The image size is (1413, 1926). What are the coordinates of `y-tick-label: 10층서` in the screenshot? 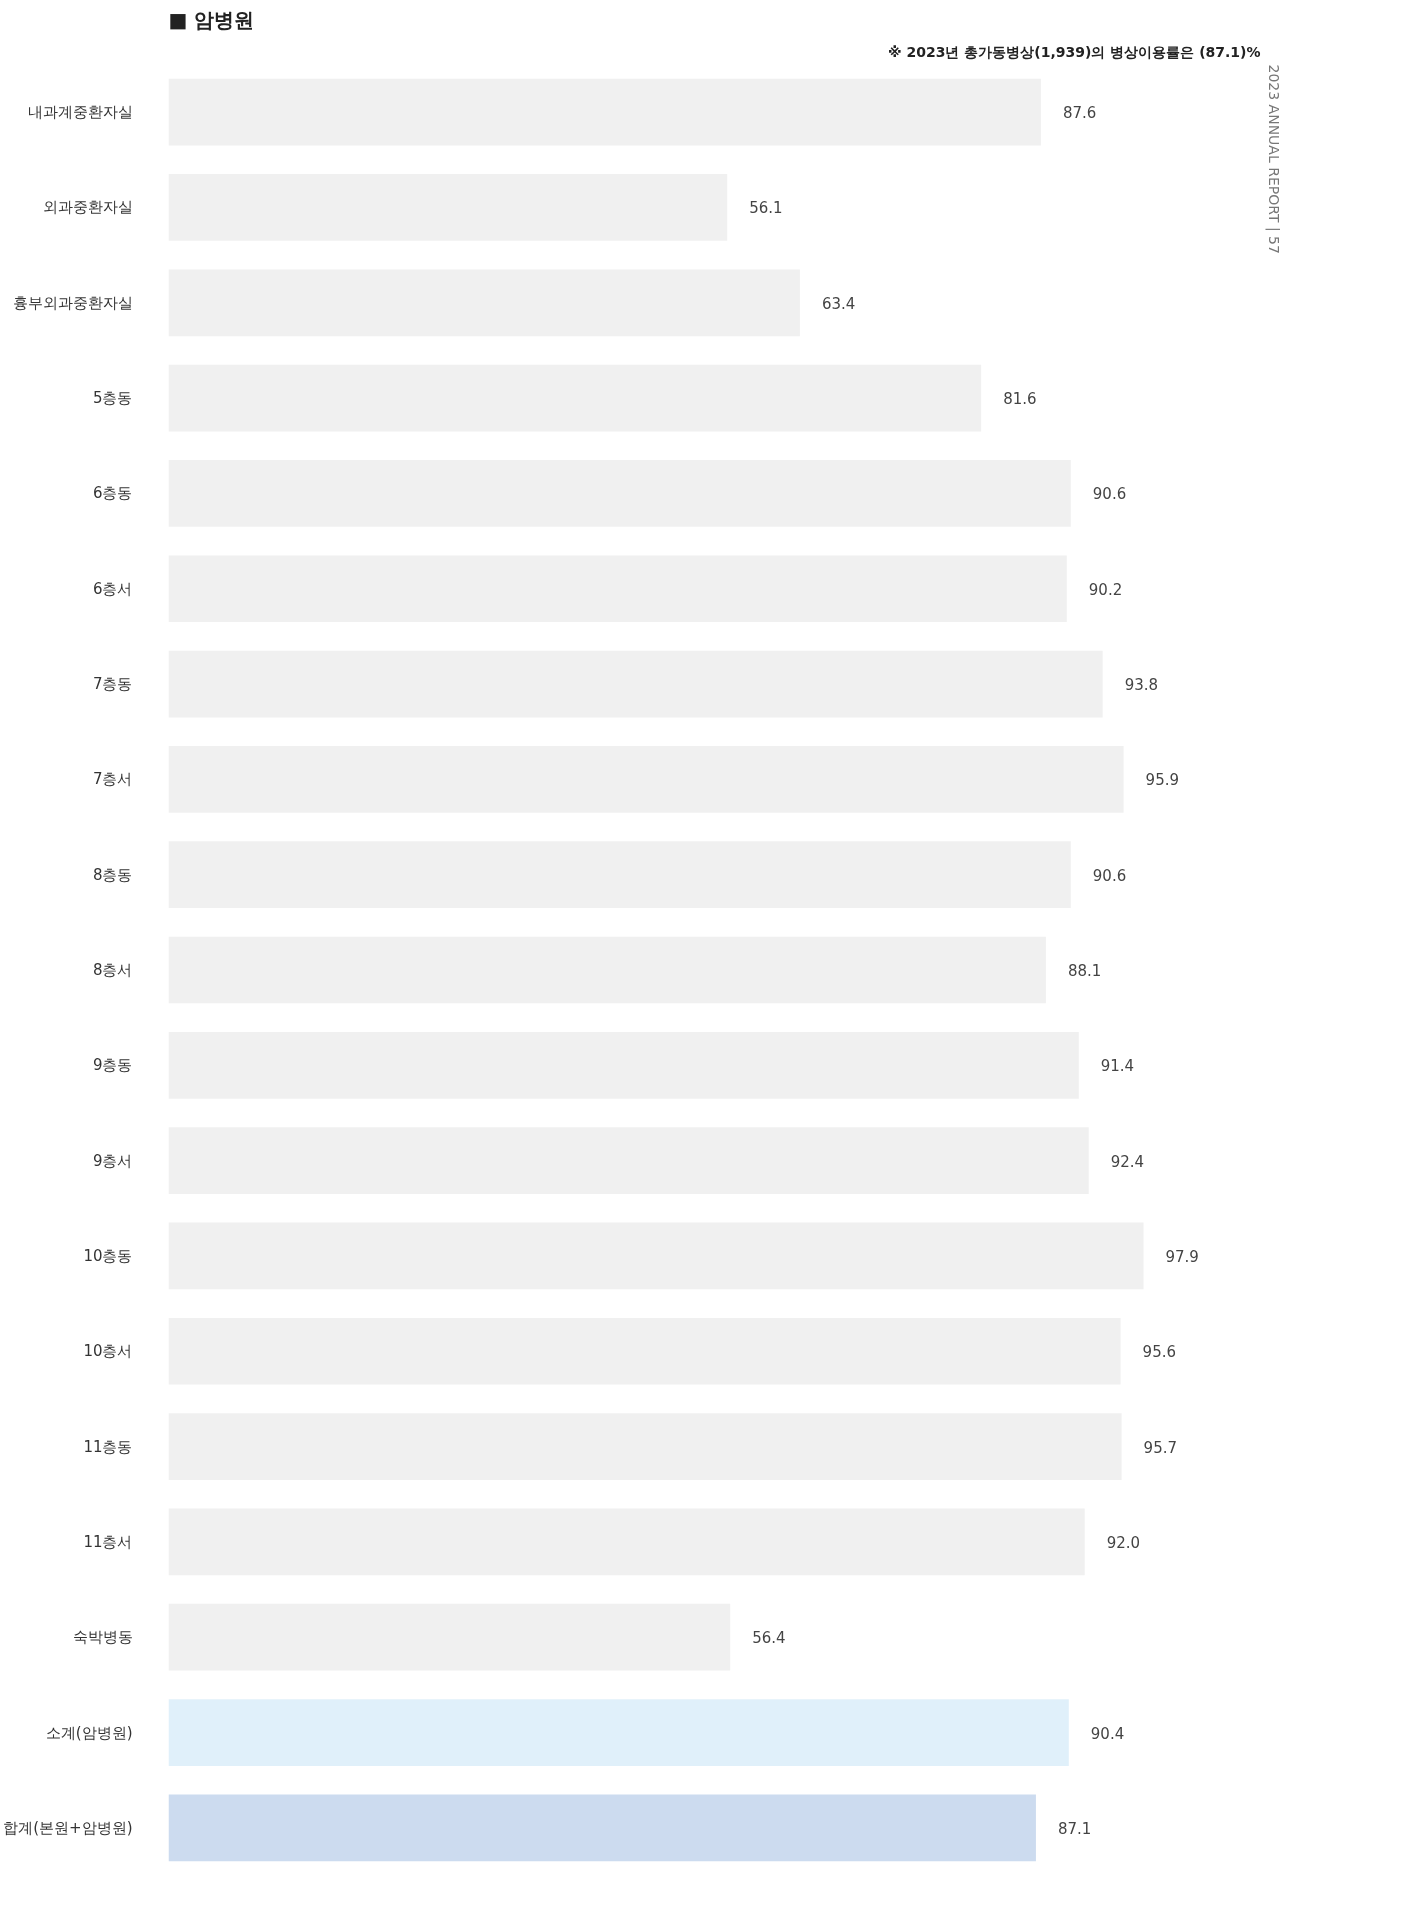 It's located at (108, 1351).